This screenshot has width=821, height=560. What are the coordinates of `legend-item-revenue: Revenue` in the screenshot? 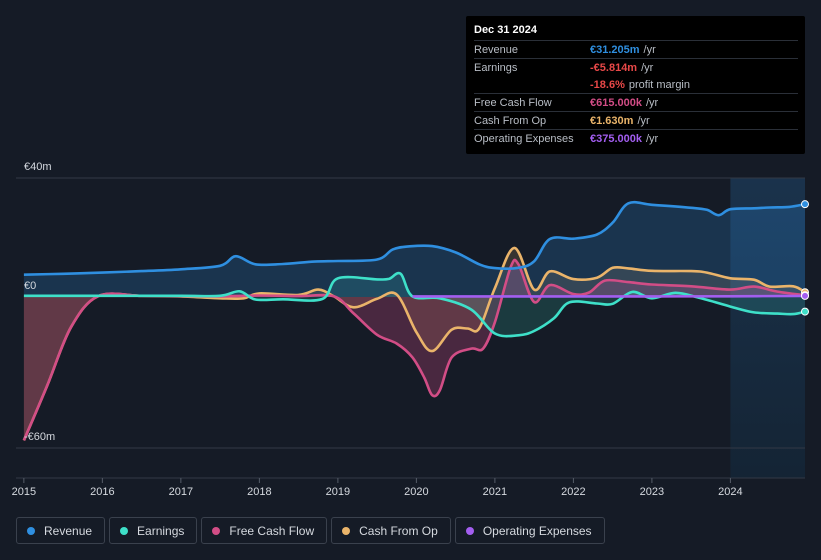 It's located at (61, 530).